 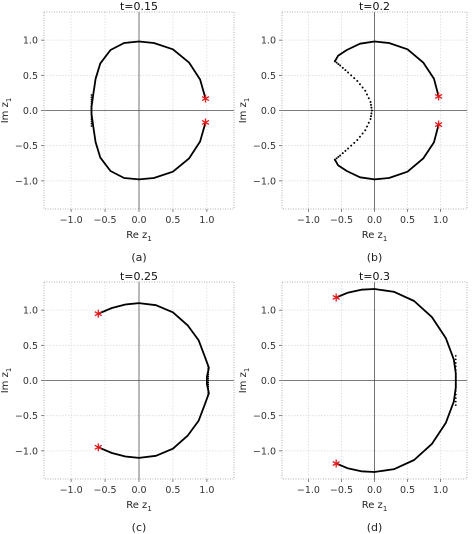 I want to click on x-tick-label: −0.5, so click(x=341, y=220).